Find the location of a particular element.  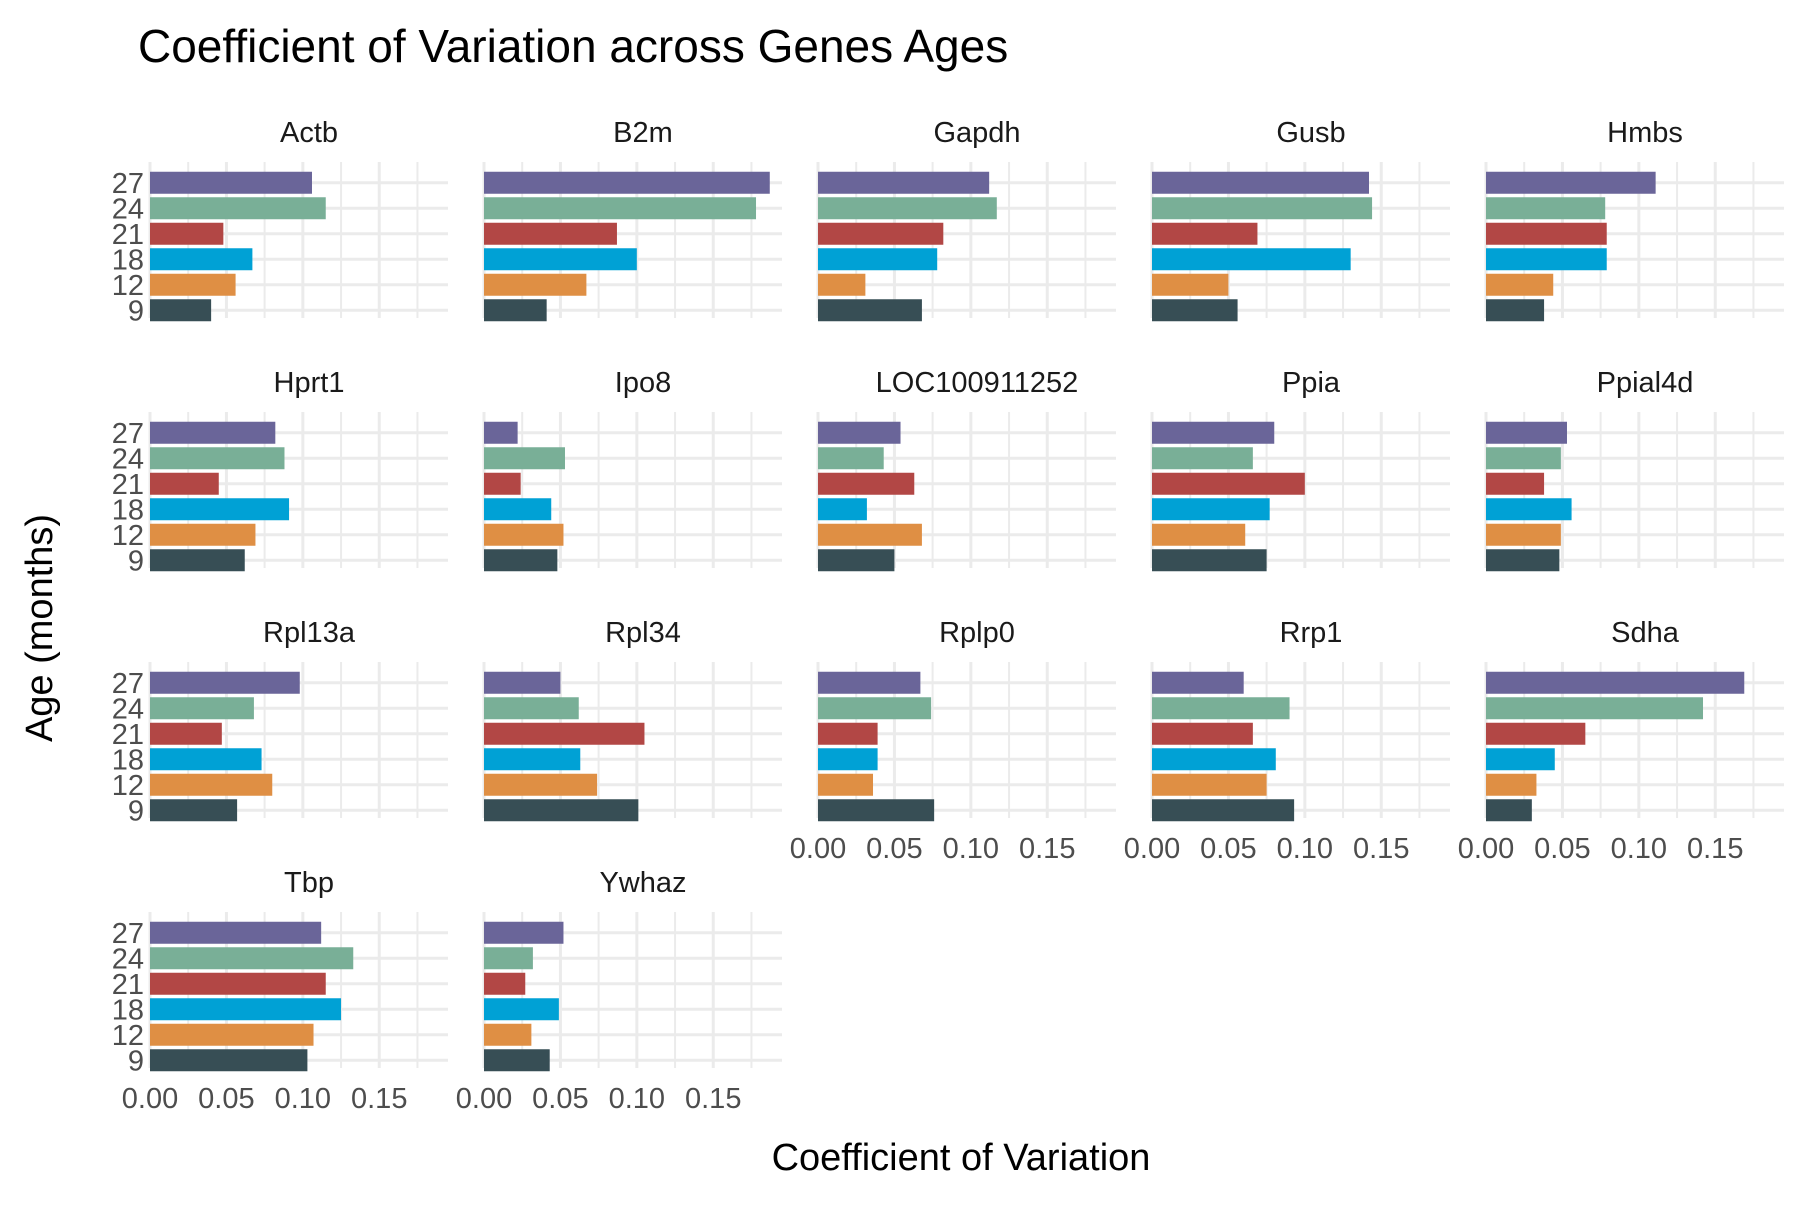

x-axis-title: Coefficient of Variation is located at coordinates (961, 1158).